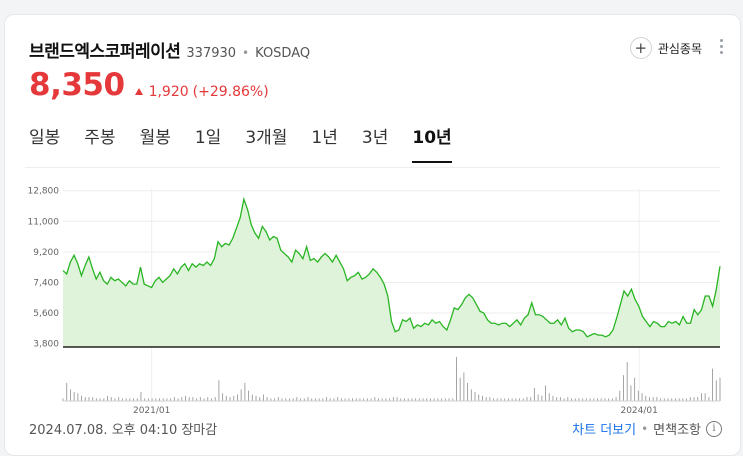 This screenshot has height=456, width=743. I want to click on tab-2: 월봉, so click(155, 138).